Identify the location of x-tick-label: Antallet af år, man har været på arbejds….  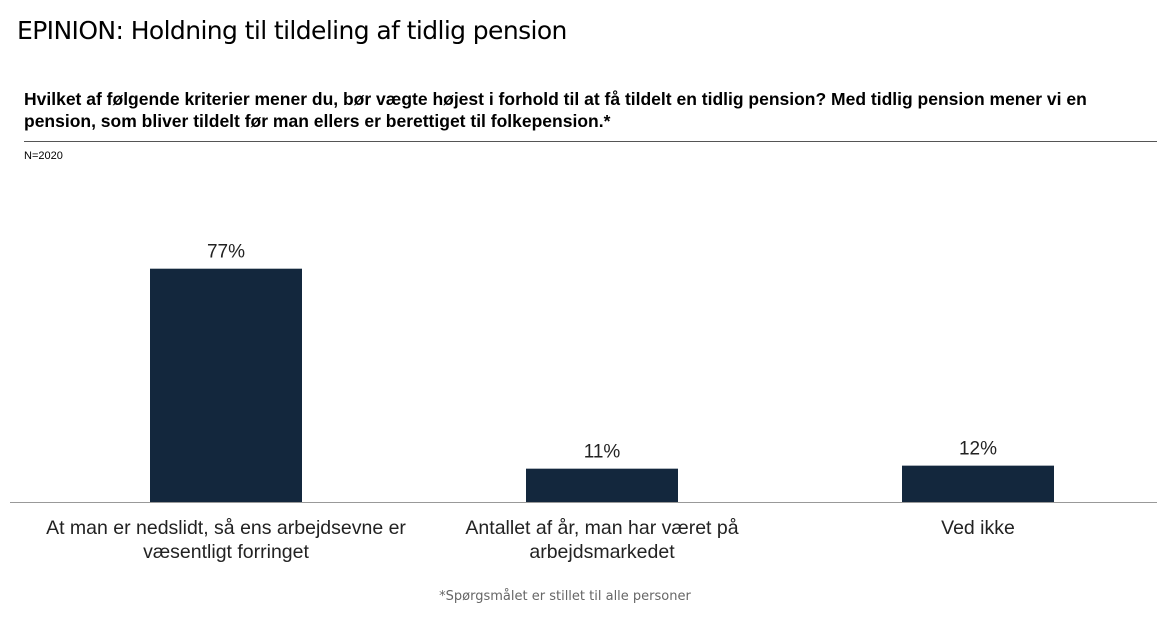
(602, 540).